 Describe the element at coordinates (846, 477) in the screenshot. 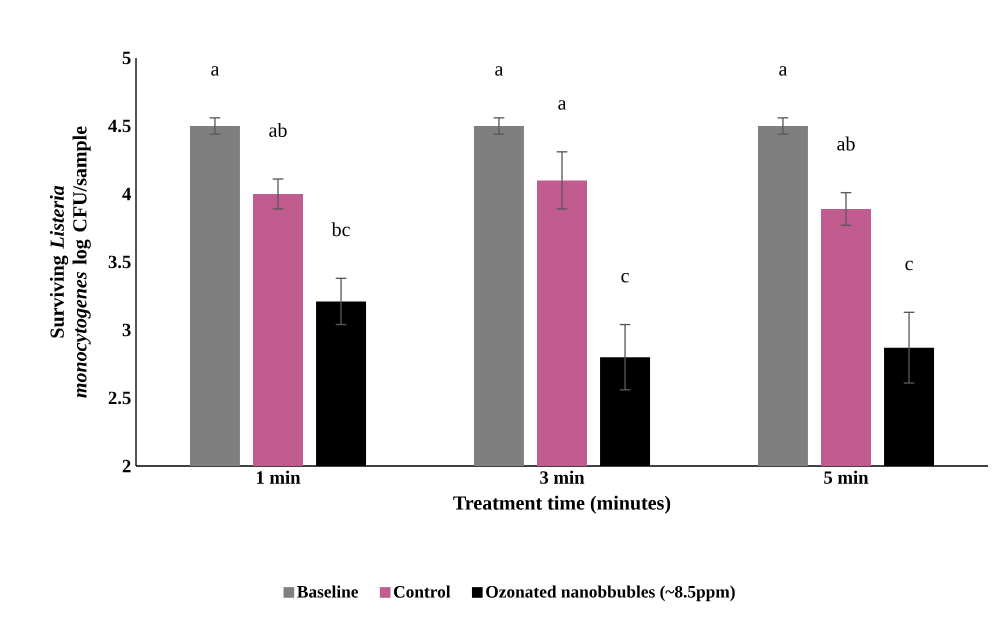

I see `x-tick-label: 5 min` at that location.